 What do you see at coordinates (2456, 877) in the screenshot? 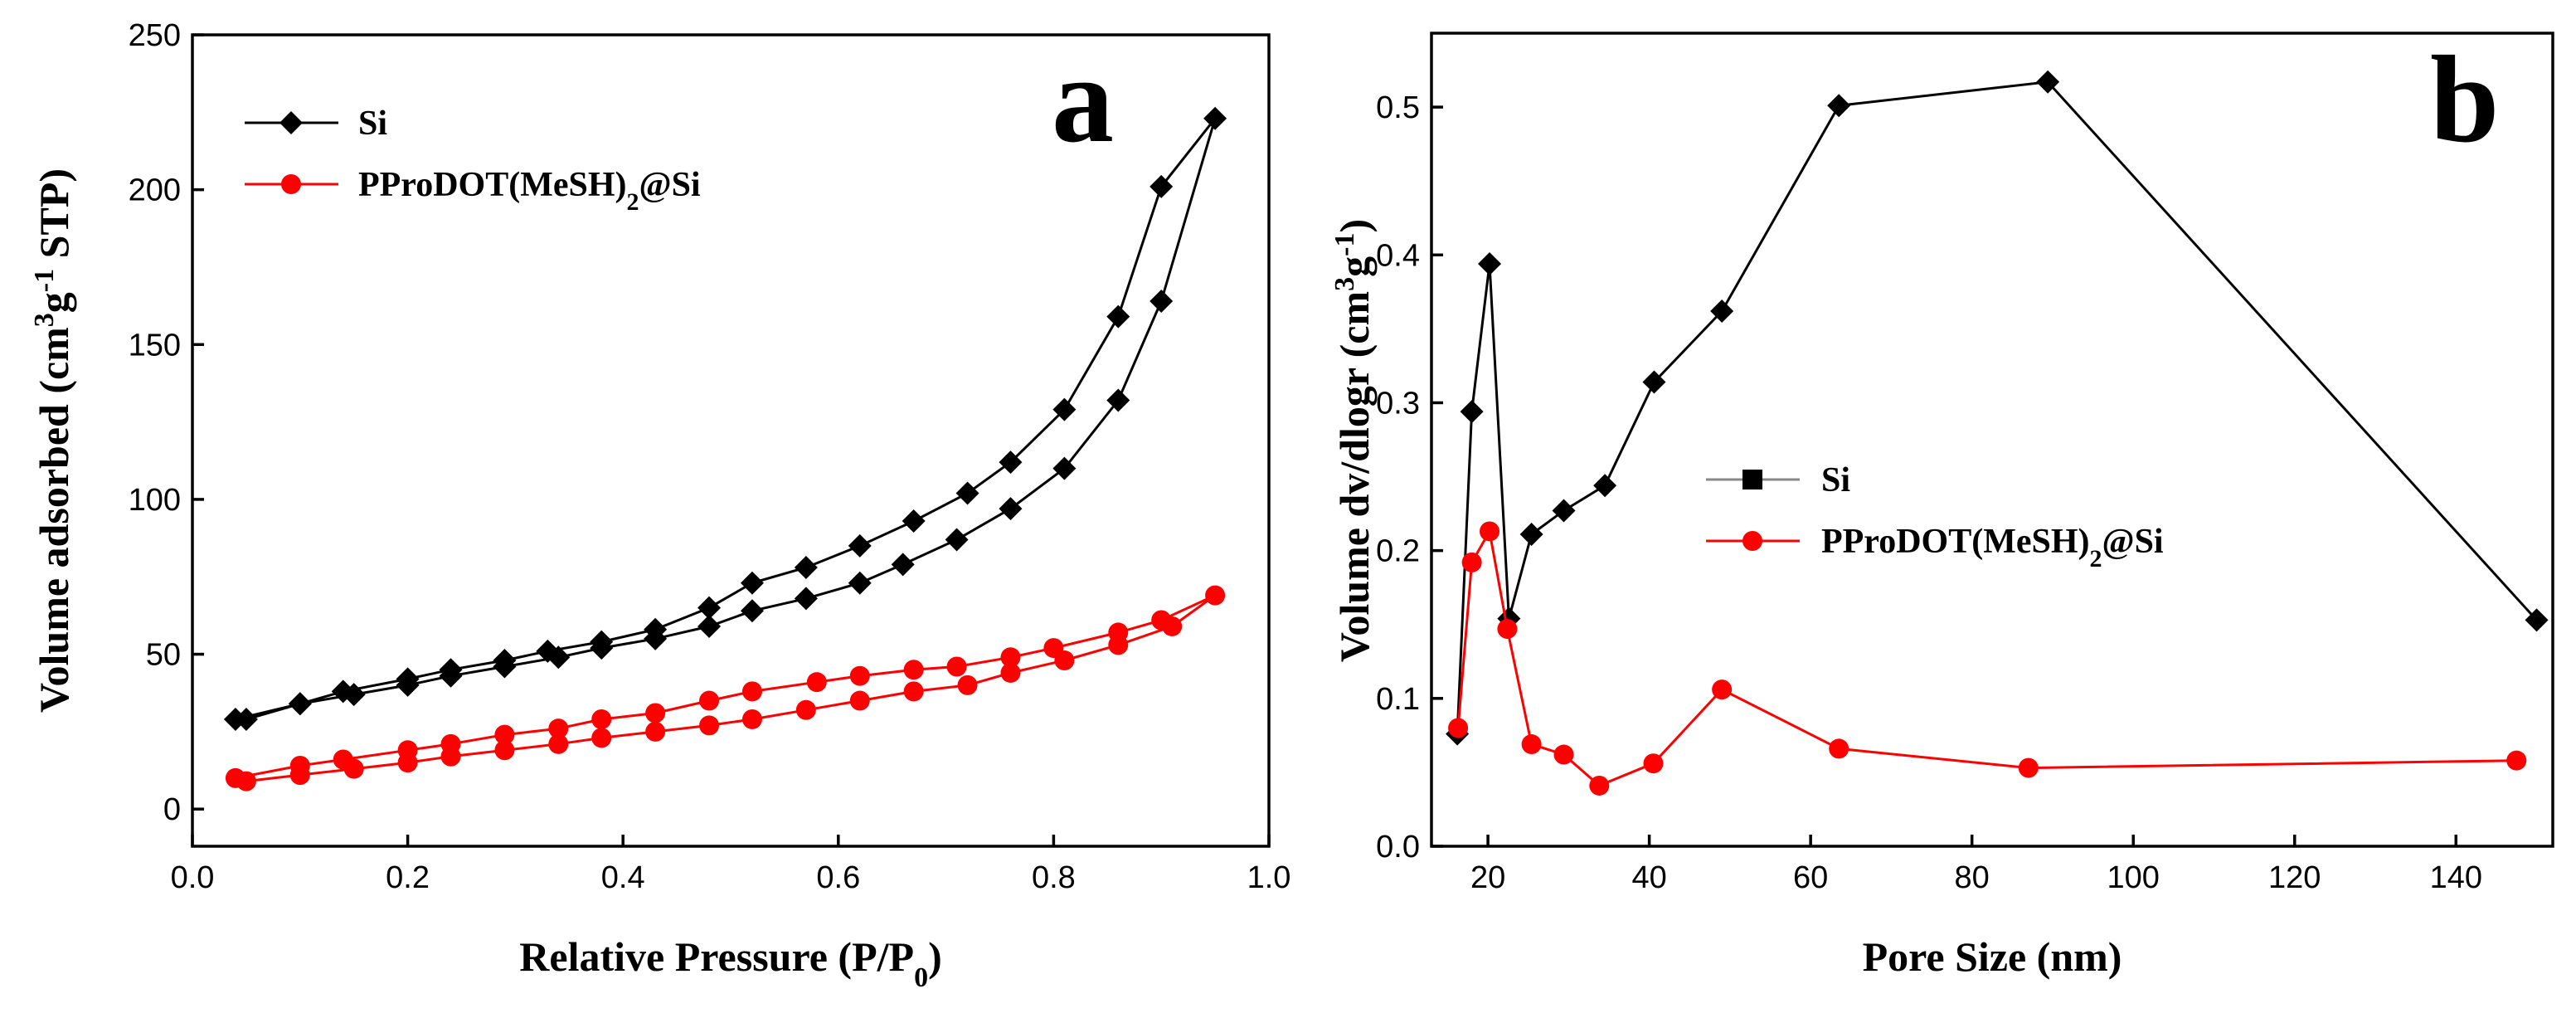
I see `x-tick-label: 140` at bounding box center [2456, 877].